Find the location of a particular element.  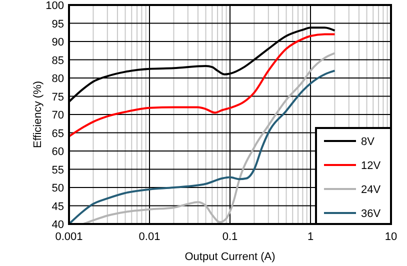

y-tick-label: 45 is located at coordinates (58, 206).